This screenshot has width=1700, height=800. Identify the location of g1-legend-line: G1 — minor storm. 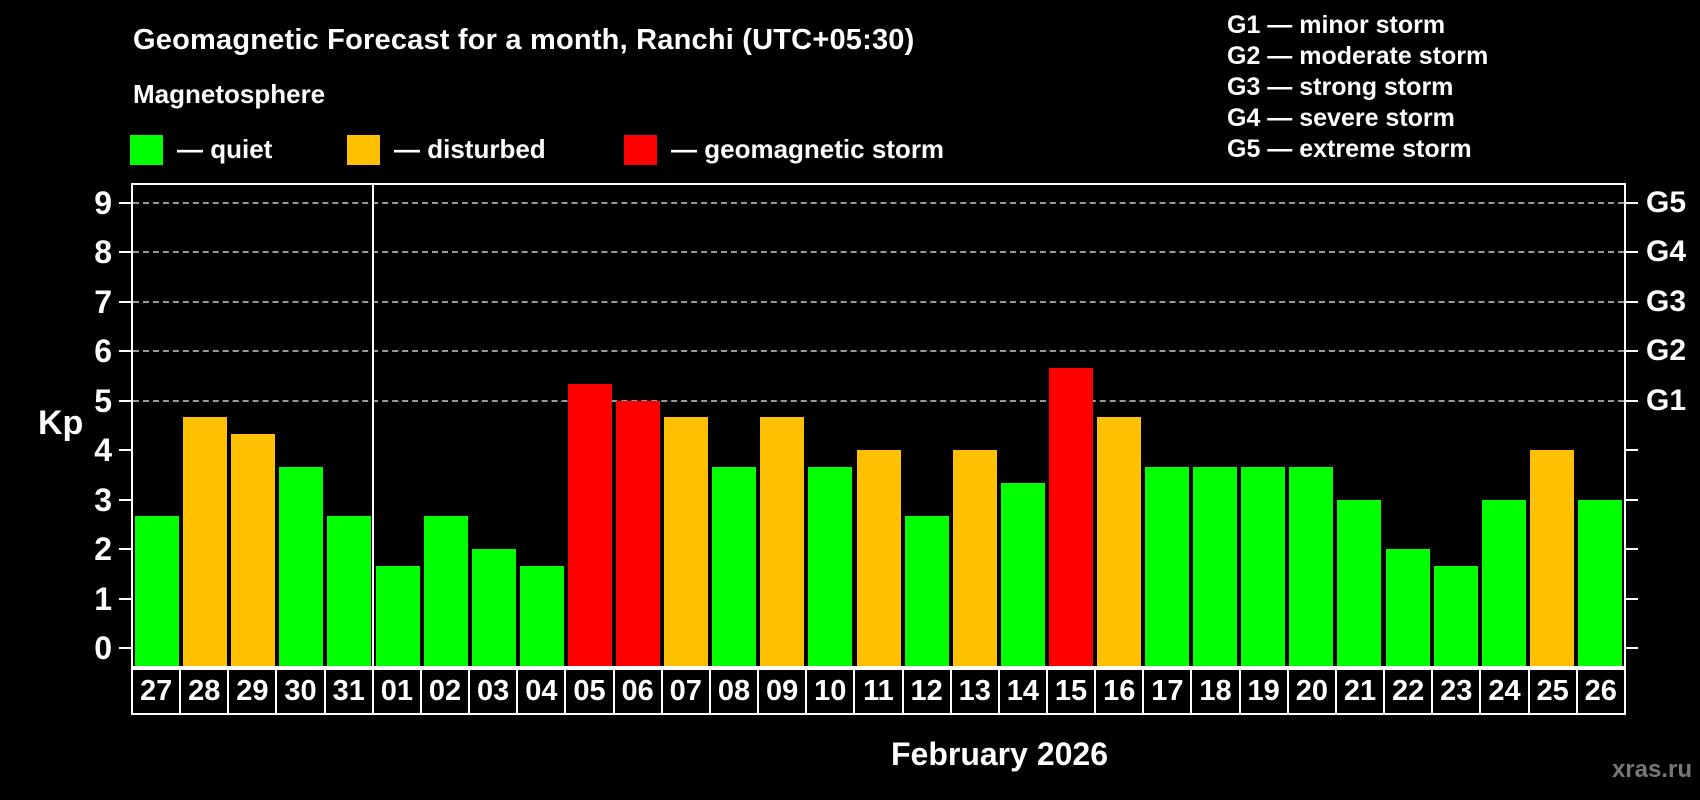
(1336, 25).